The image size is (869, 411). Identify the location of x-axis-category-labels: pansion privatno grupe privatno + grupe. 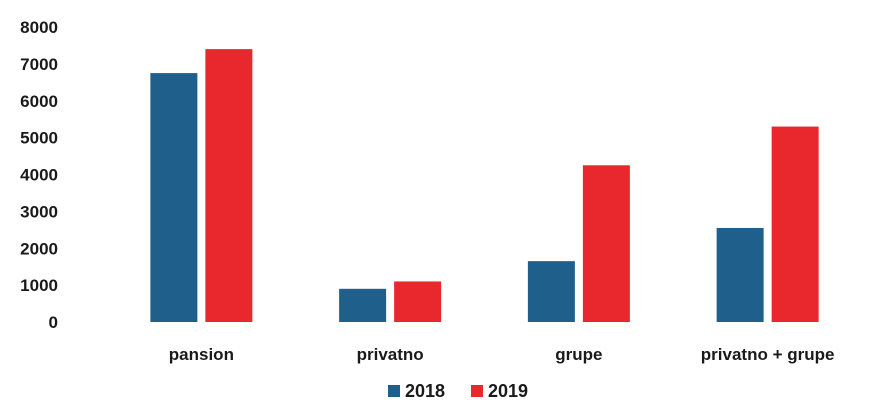
(502, 354).